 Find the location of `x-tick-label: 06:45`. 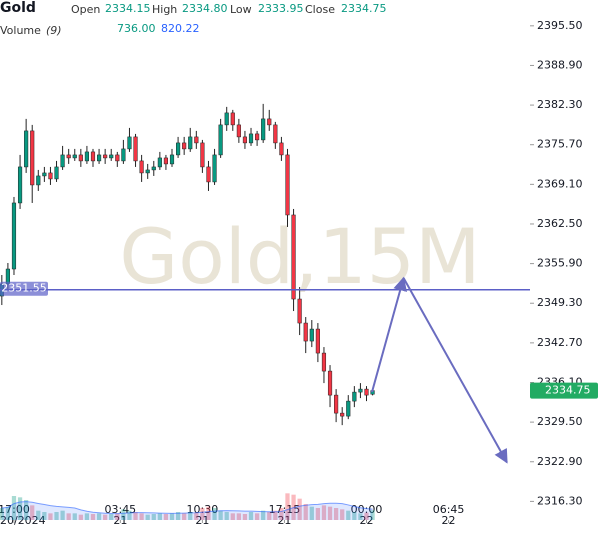

x-tick-label: 06:45 is located at coordinates (449, 509).